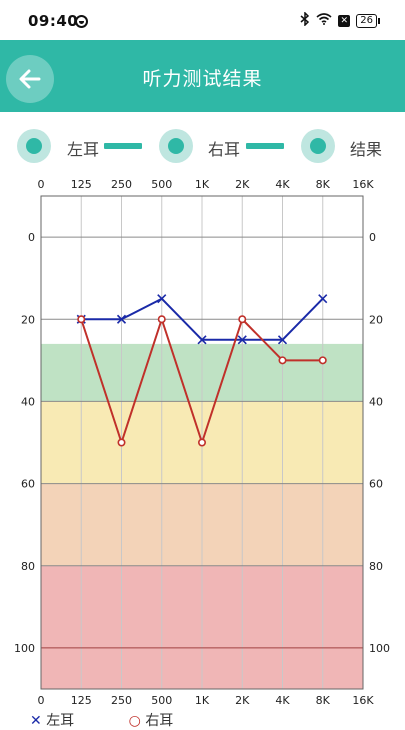  I want to click on status-icons: ✕ 26, so click(340, 20).